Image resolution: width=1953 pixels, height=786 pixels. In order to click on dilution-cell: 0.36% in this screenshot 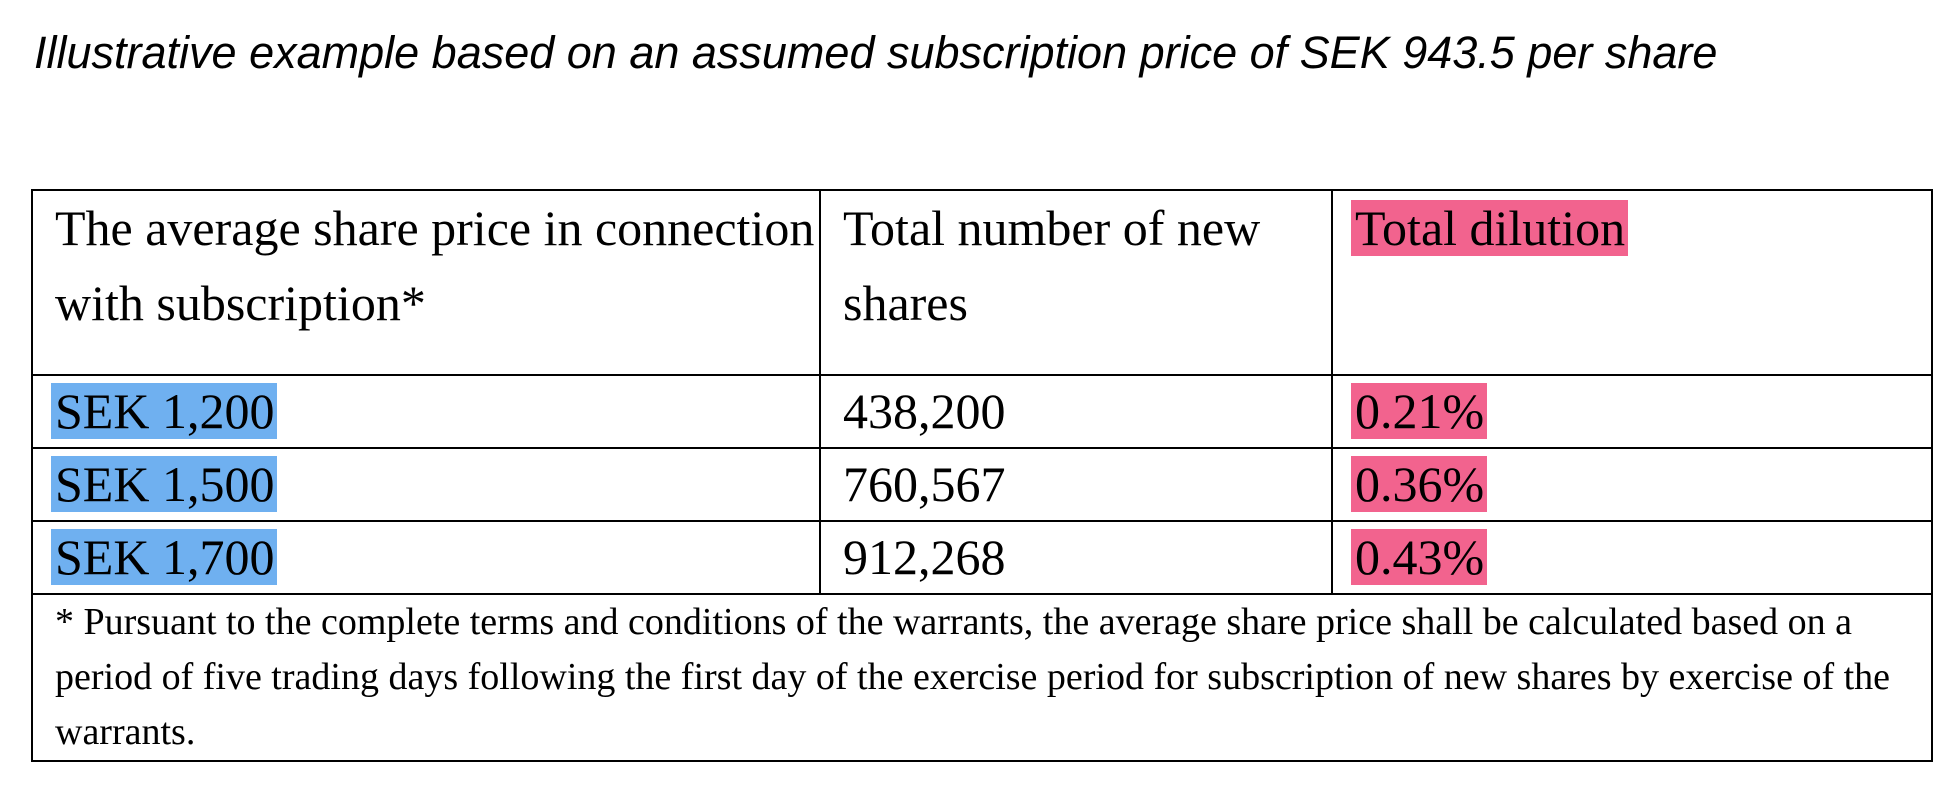, I will do `click(1632, 484)`.